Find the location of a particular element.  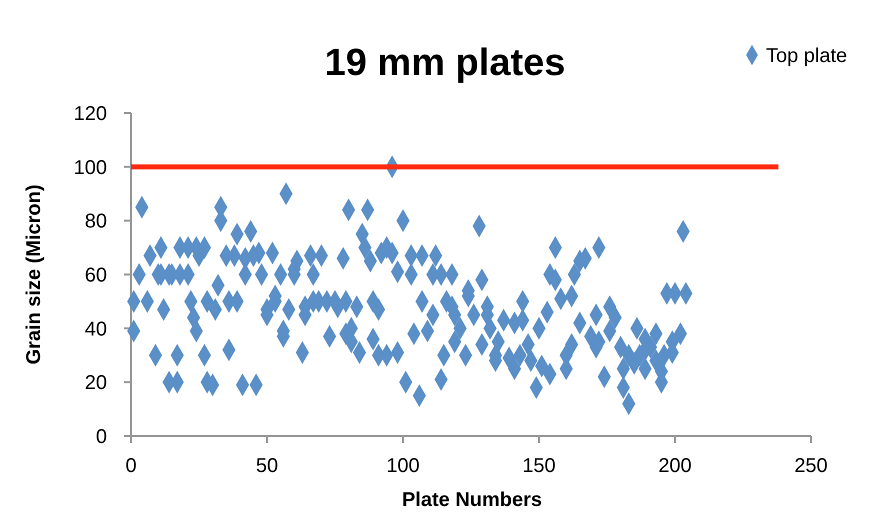

y-tick-label: 120 is located at coordinates (90, 114).